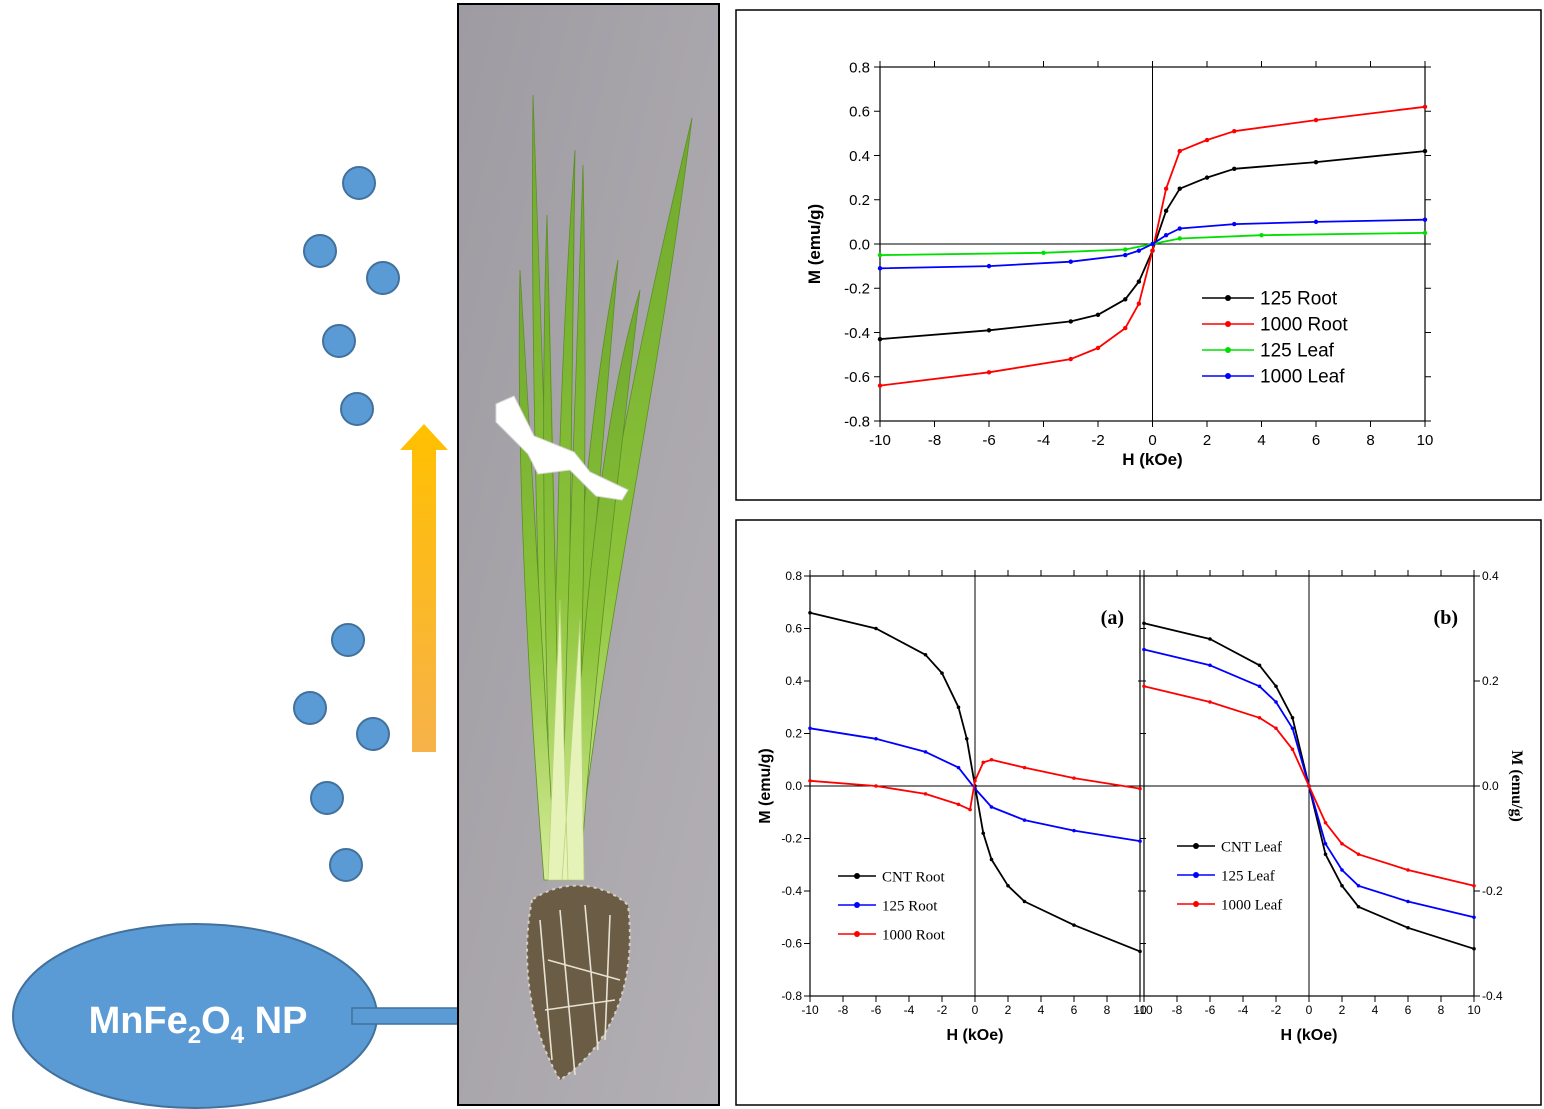 This screenshot has height=1109, width=1544. I want to click on panel-label: (b), so click(1446, 618).